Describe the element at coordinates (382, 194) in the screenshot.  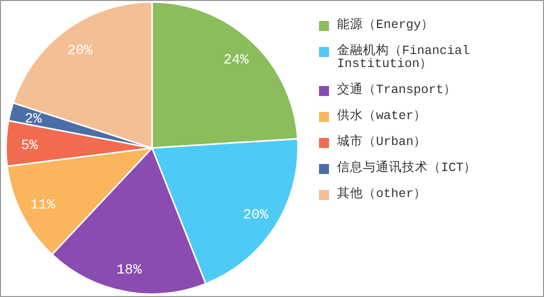
I see `legend-label: 其他（other）` at that location.